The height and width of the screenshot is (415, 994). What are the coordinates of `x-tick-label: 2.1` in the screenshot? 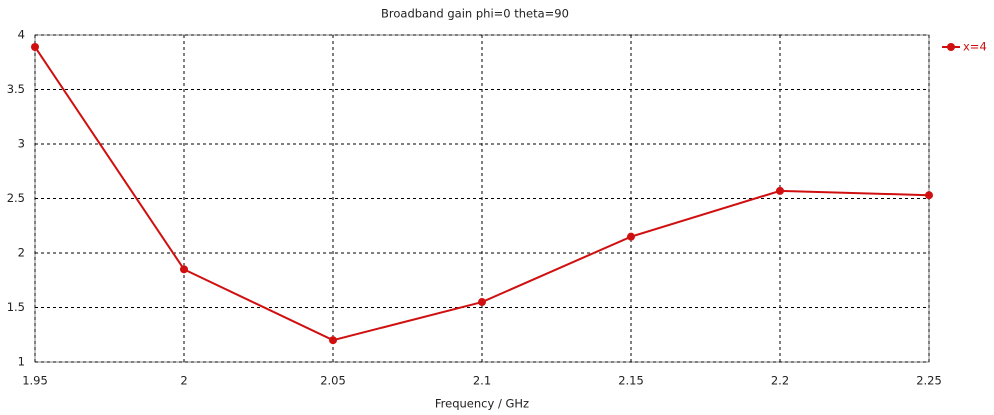 It's located at (482, 381).